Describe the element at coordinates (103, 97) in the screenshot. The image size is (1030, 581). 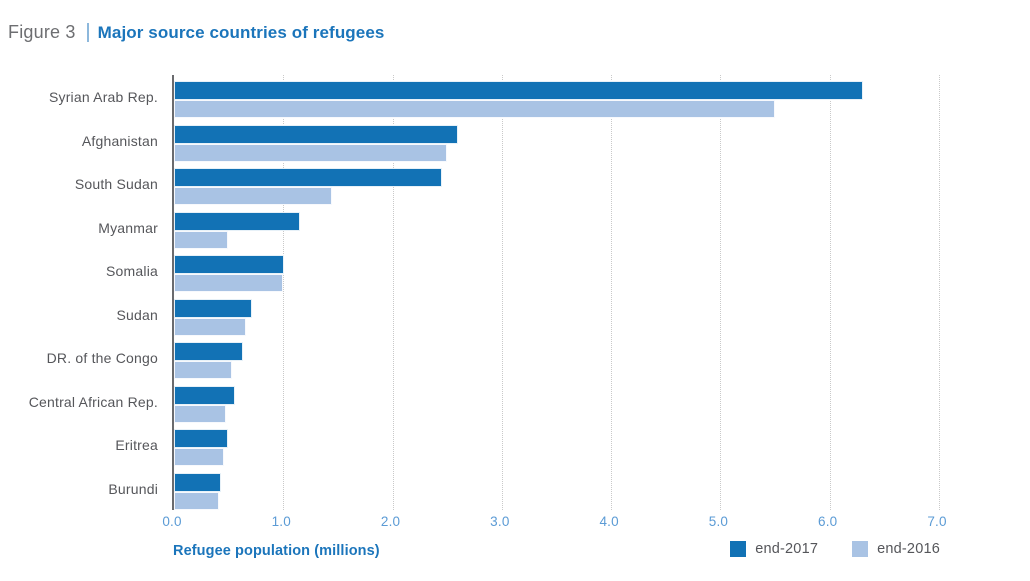
I see `category-label: Syrian Arab Rep.` at that location.